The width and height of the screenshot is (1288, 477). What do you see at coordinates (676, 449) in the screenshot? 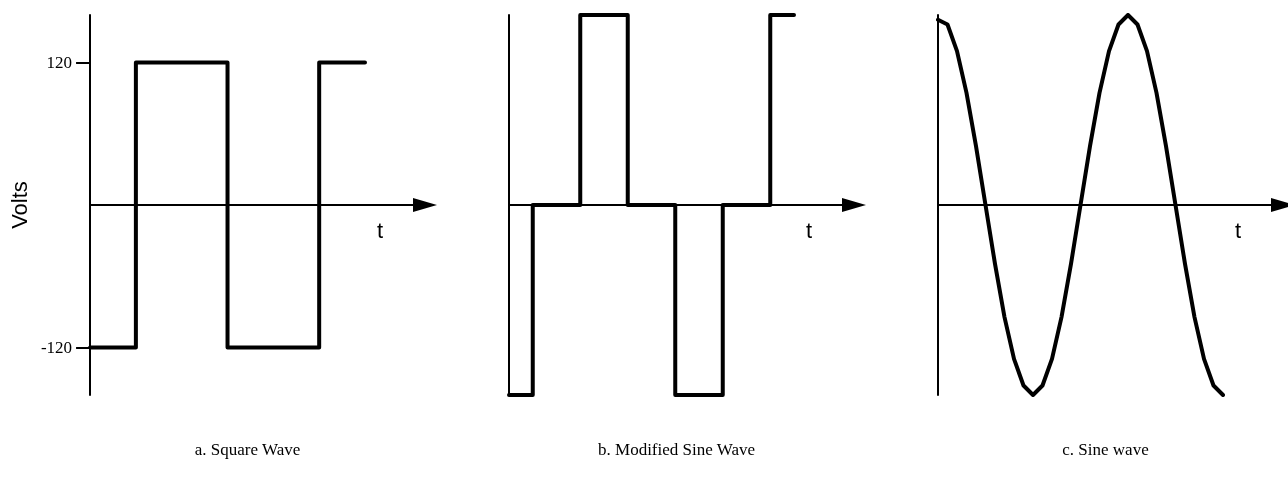
I see `text: b. Modified Sine Wave` at bounding box center [676, 449].